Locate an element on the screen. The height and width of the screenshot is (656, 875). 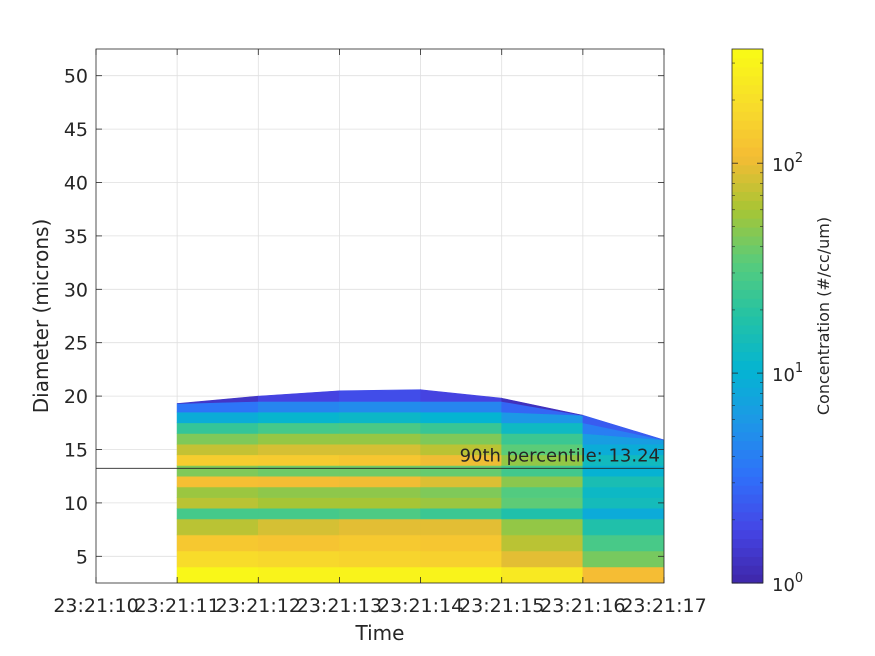
y-tick-label: 15 is located at coordinates (76, 451).